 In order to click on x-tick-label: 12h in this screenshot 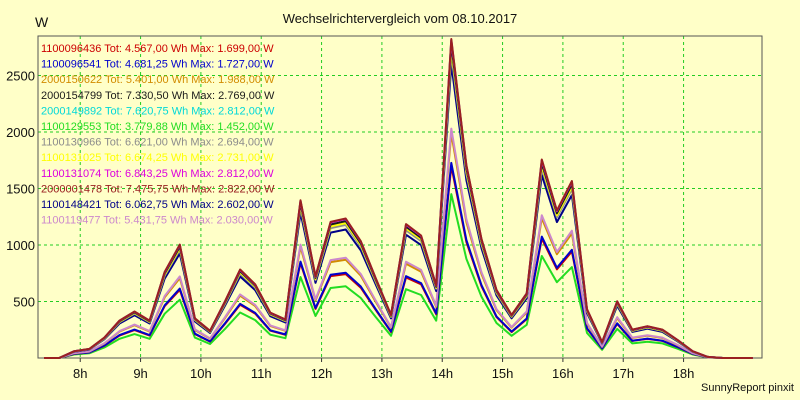, I will do `click(322, 373)`.